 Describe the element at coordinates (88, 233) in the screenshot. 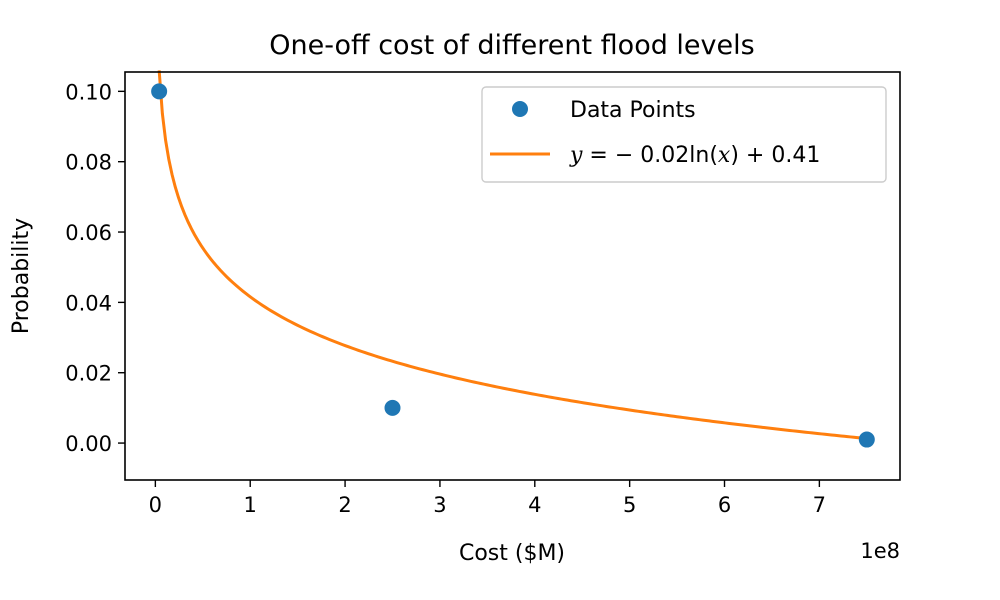

I see `y-tick-label: 0.06` at that location.